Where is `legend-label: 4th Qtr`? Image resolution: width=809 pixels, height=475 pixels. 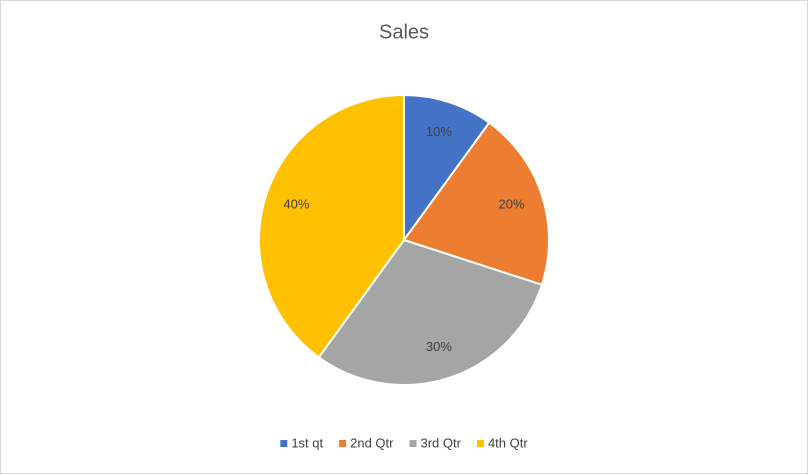 legend-label: 4th Qtr is located at coordinates (508, 442).